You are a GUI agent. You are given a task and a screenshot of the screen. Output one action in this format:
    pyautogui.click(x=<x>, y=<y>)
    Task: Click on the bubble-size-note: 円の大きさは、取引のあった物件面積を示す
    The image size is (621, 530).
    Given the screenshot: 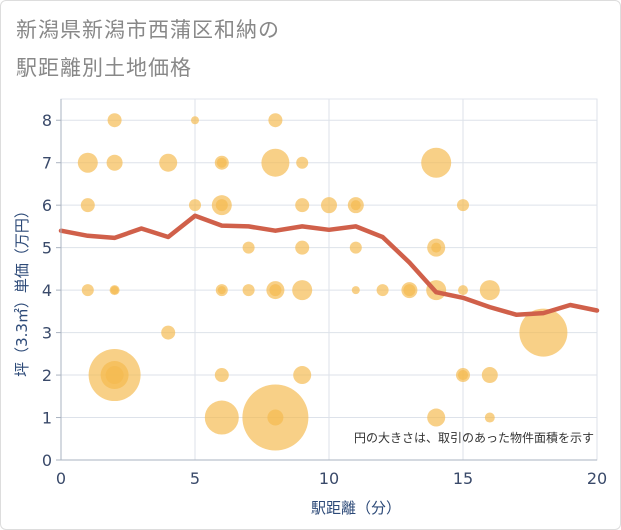 What is the action you would take?
    pyautogui.click(x=474, y=437)
    